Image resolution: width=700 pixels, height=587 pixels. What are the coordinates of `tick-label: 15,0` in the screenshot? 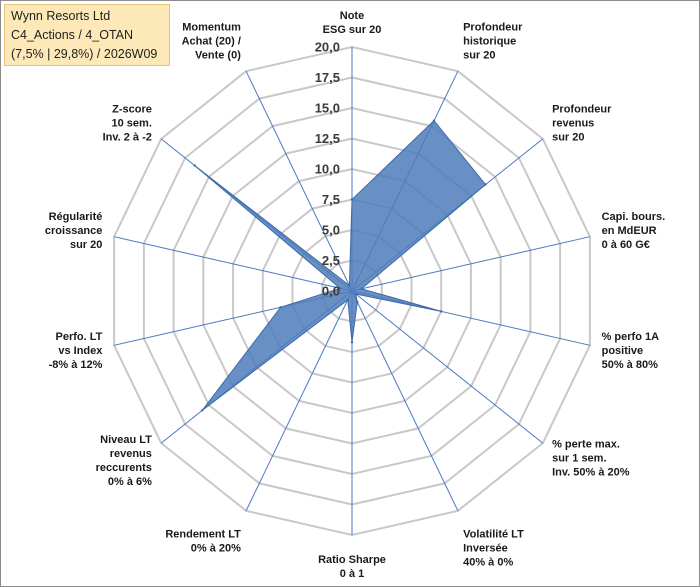 It's located at (327, 108).